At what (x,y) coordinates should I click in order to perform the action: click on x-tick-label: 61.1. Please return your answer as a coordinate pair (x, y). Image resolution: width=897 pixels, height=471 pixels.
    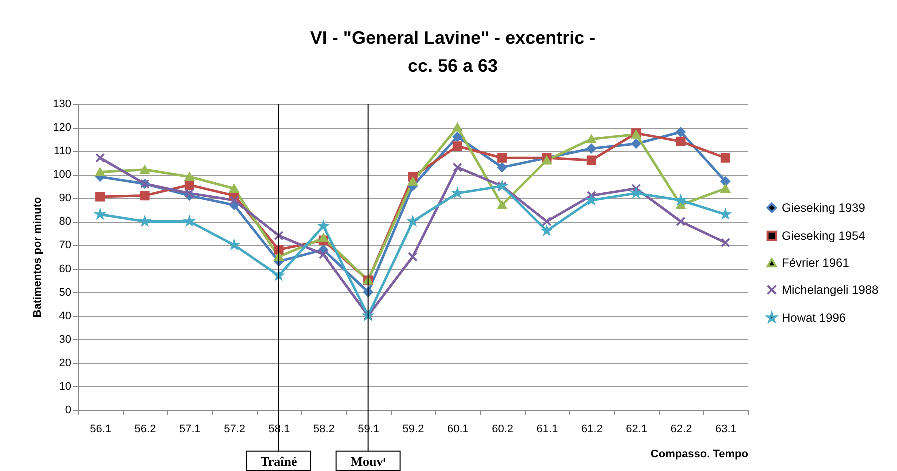
    Looking at the image, I should click on (547, 430).